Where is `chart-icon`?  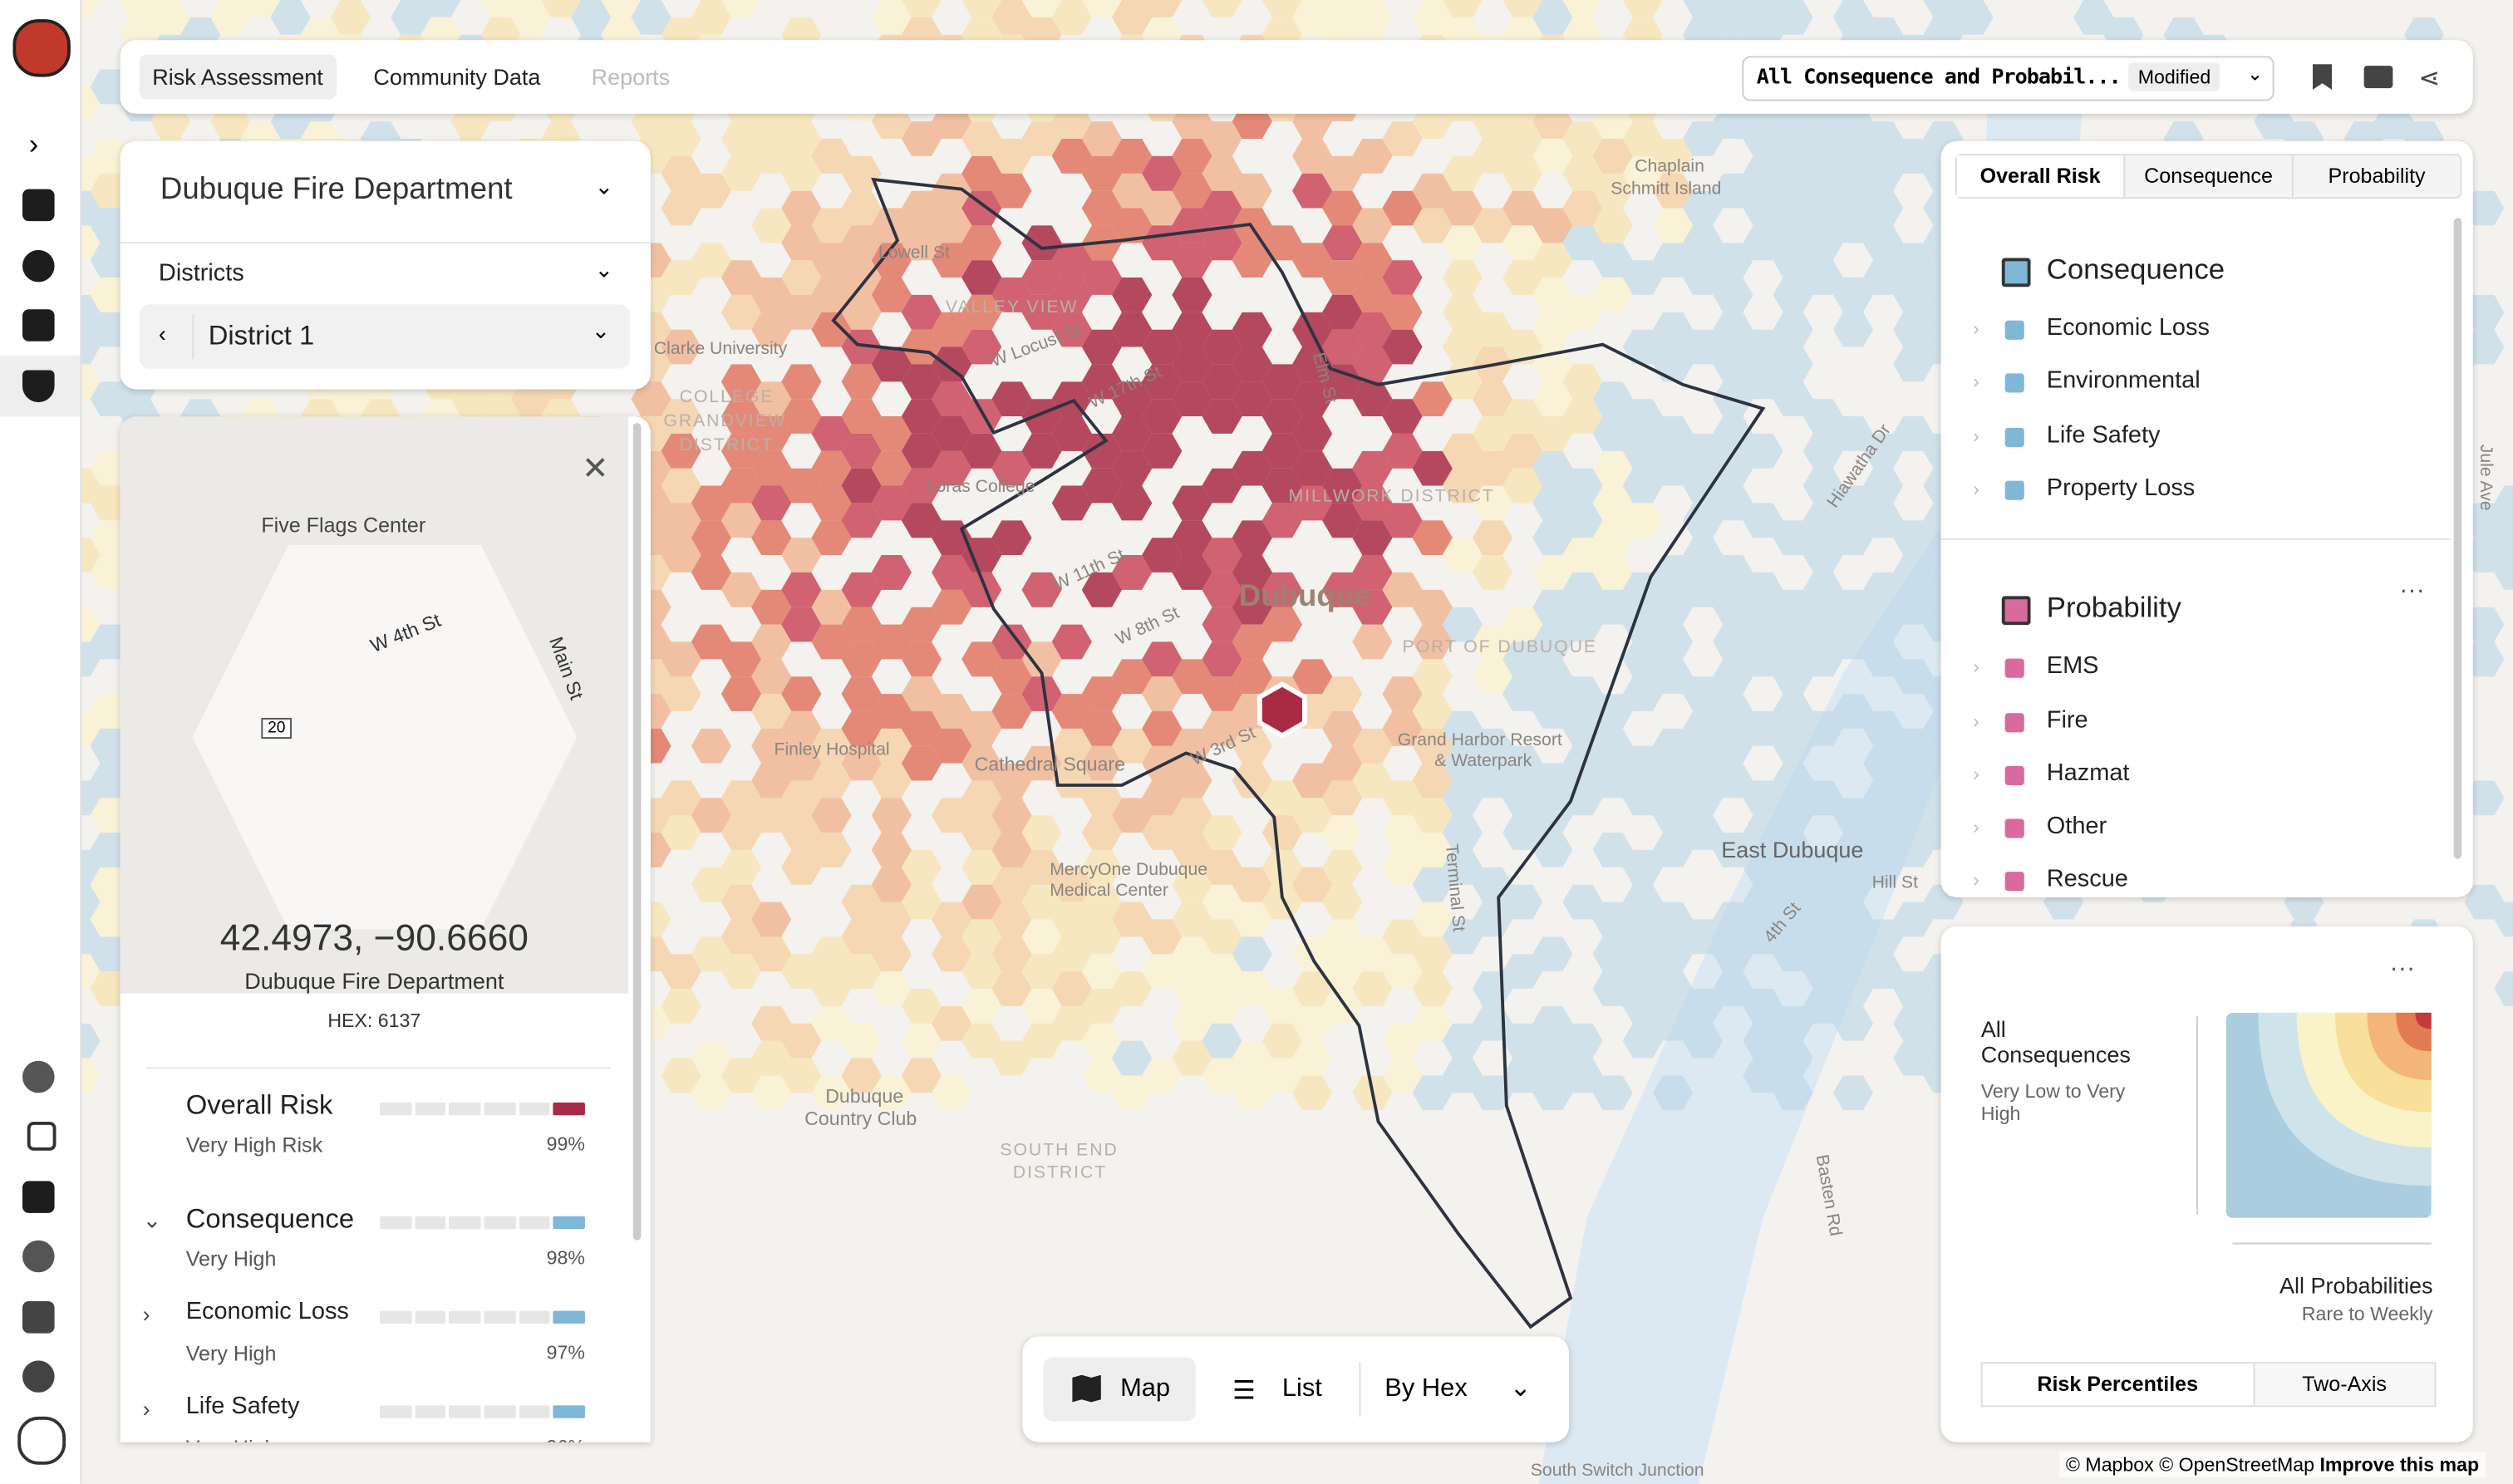 chart-icon is located at coordinates (38, 325).